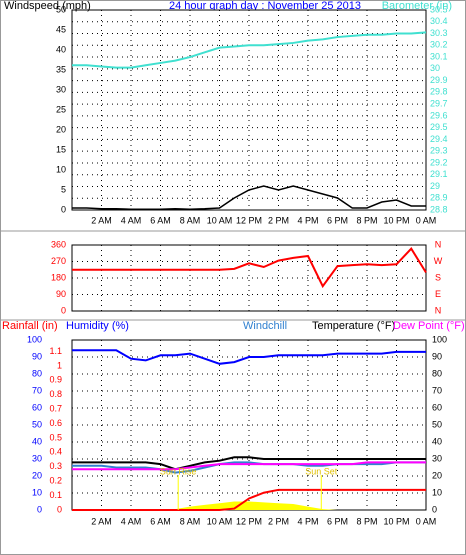  I want to click on y-tick-label: 29.9, so click(439, 80).